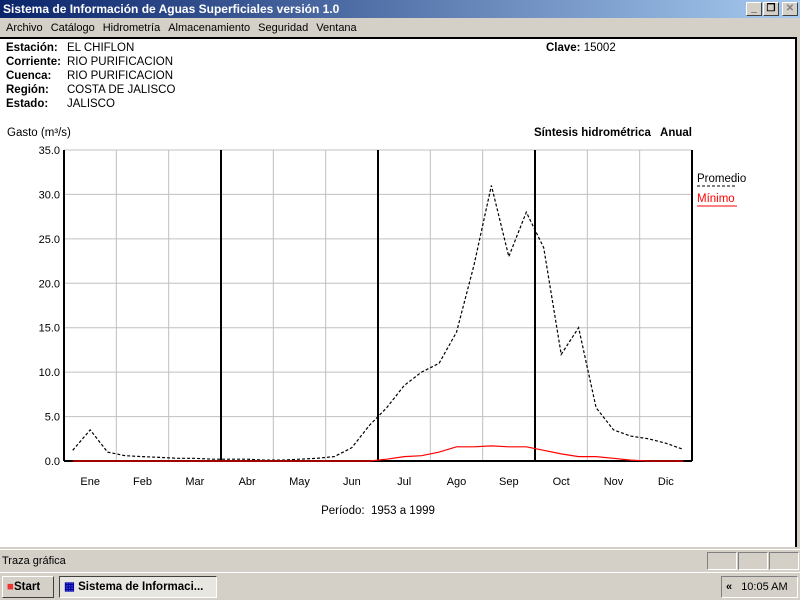 This screenshot has width=800, height=600. I want to click on menu-ventana: Ventana, so click(336, 27).